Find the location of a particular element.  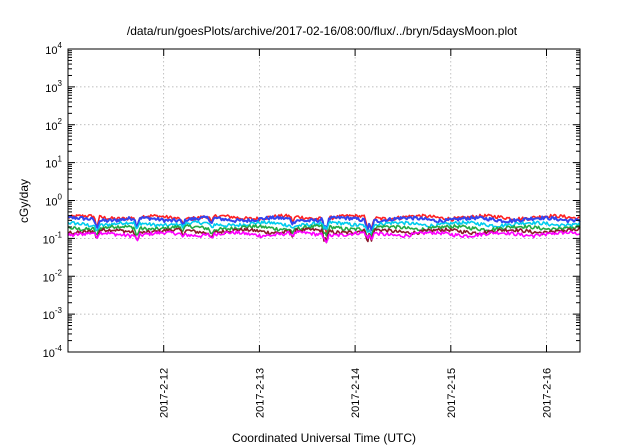

y-tick-label: 10⁻³ is located at coordinates (53, 314).